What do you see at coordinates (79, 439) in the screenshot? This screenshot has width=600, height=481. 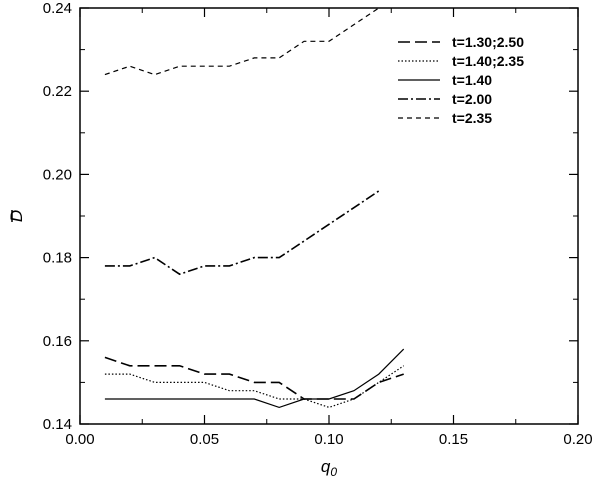 I see `x-tick-label: 0.00` at bounding box center [79, 439].